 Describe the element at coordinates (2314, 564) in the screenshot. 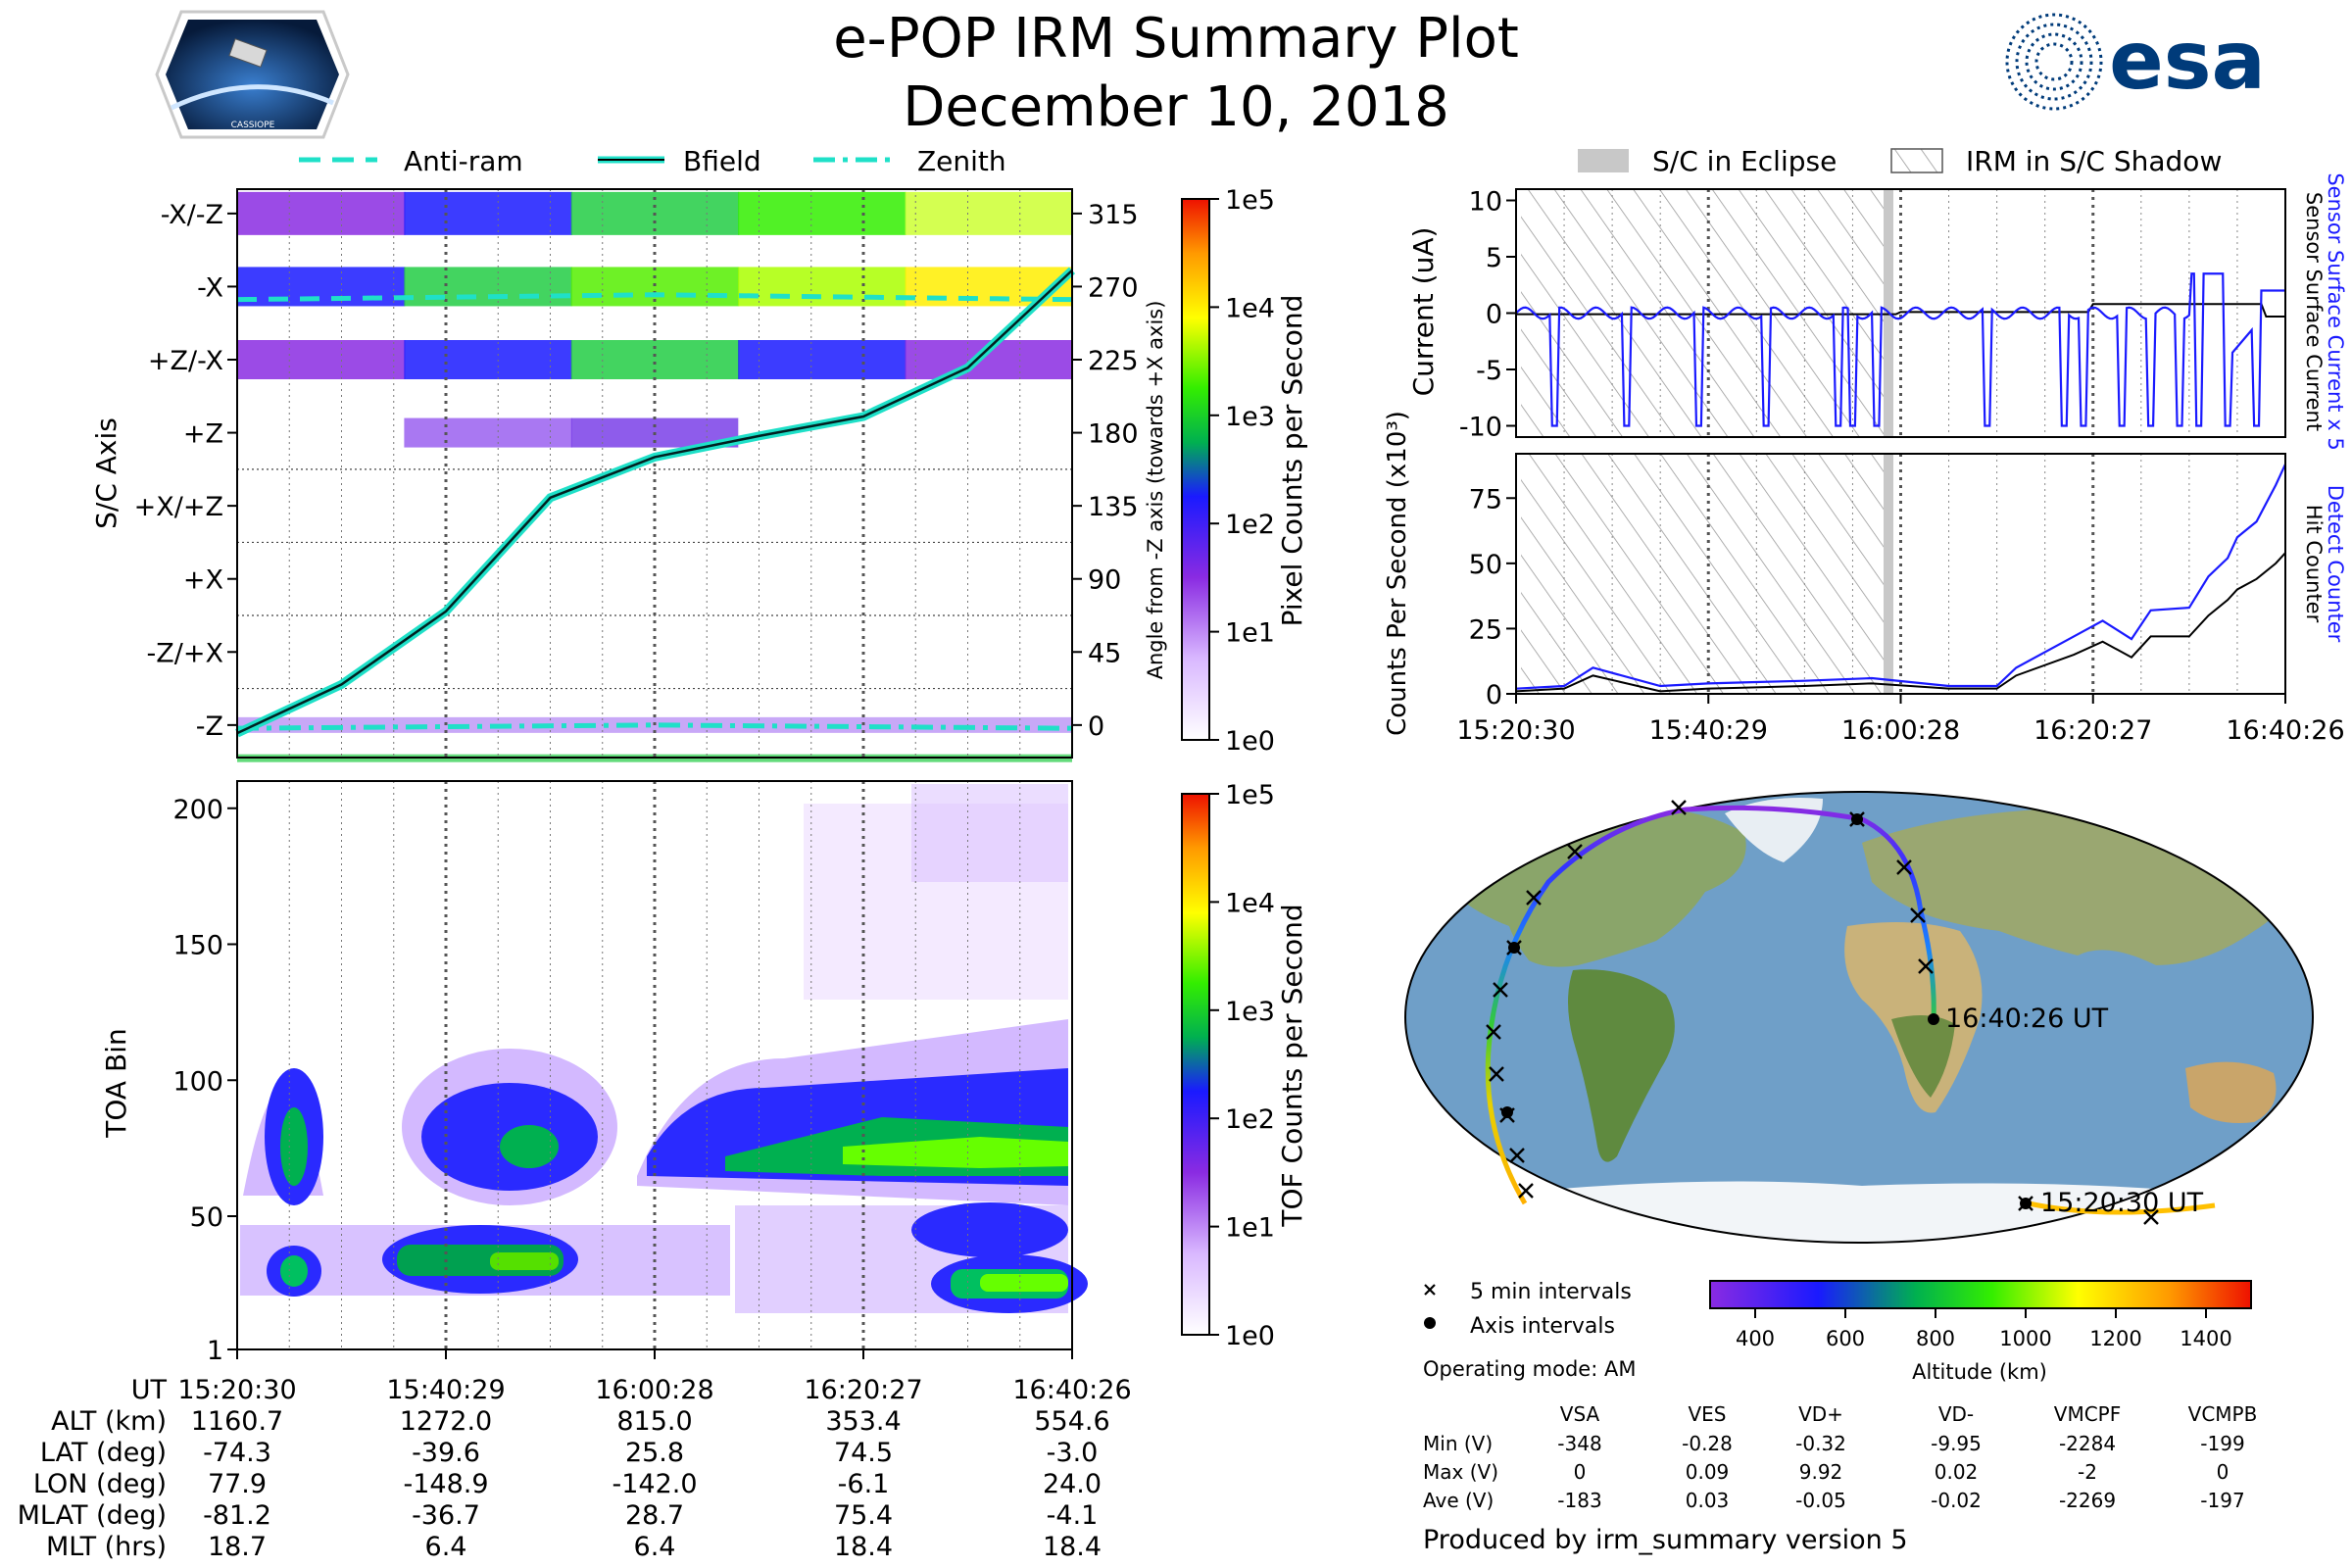

I see `counts-right-label-secondary: Hit Counter` at that location.